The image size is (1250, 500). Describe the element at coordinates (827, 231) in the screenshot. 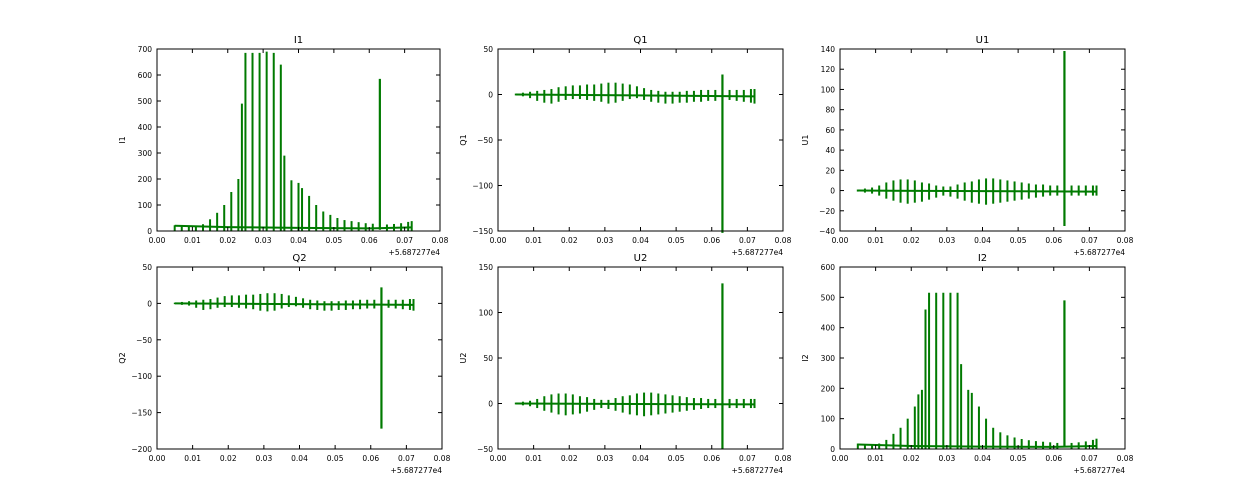

I see `y-tick-label: −40` at that location.